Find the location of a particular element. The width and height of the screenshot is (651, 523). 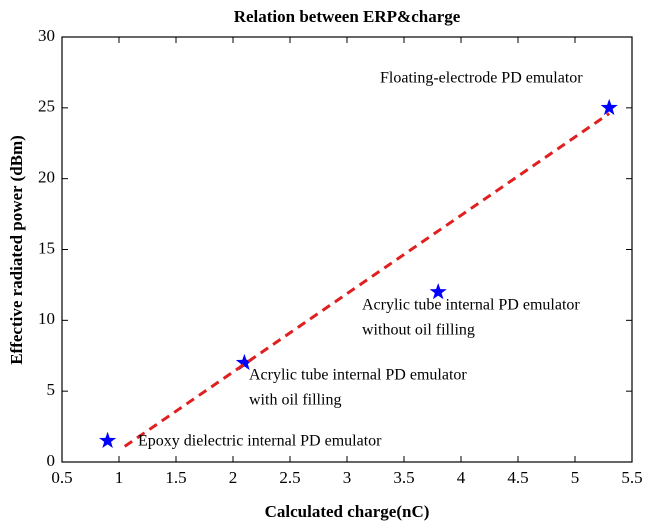

x-tick-label: 0.5 is located at coordinates (61, 477).